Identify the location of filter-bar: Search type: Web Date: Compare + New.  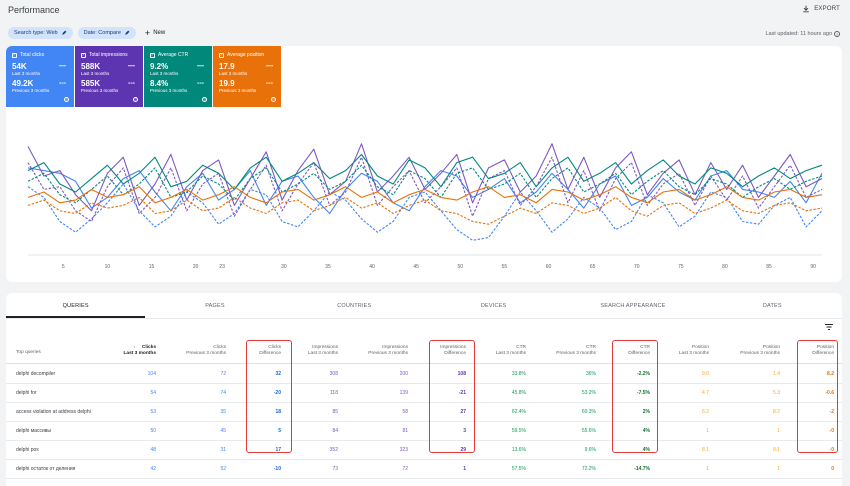
(86, 33).